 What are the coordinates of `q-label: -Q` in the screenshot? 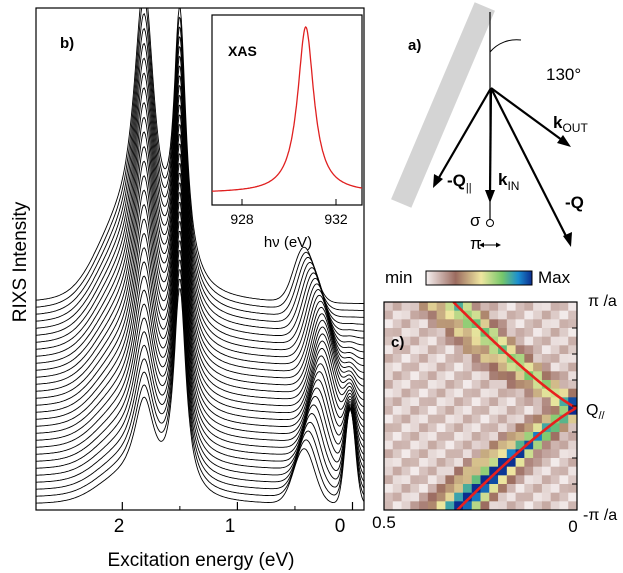 It's located at (574, 202).